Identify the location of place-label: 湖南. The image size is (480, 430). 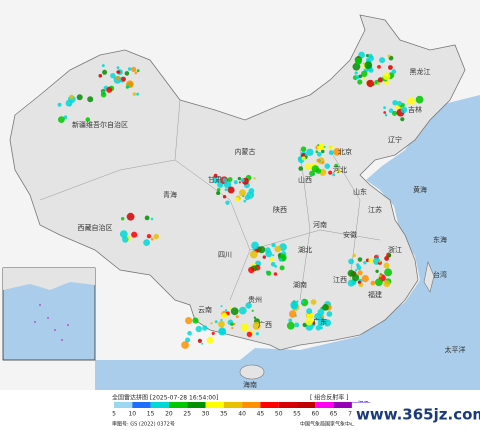
(300, 284).